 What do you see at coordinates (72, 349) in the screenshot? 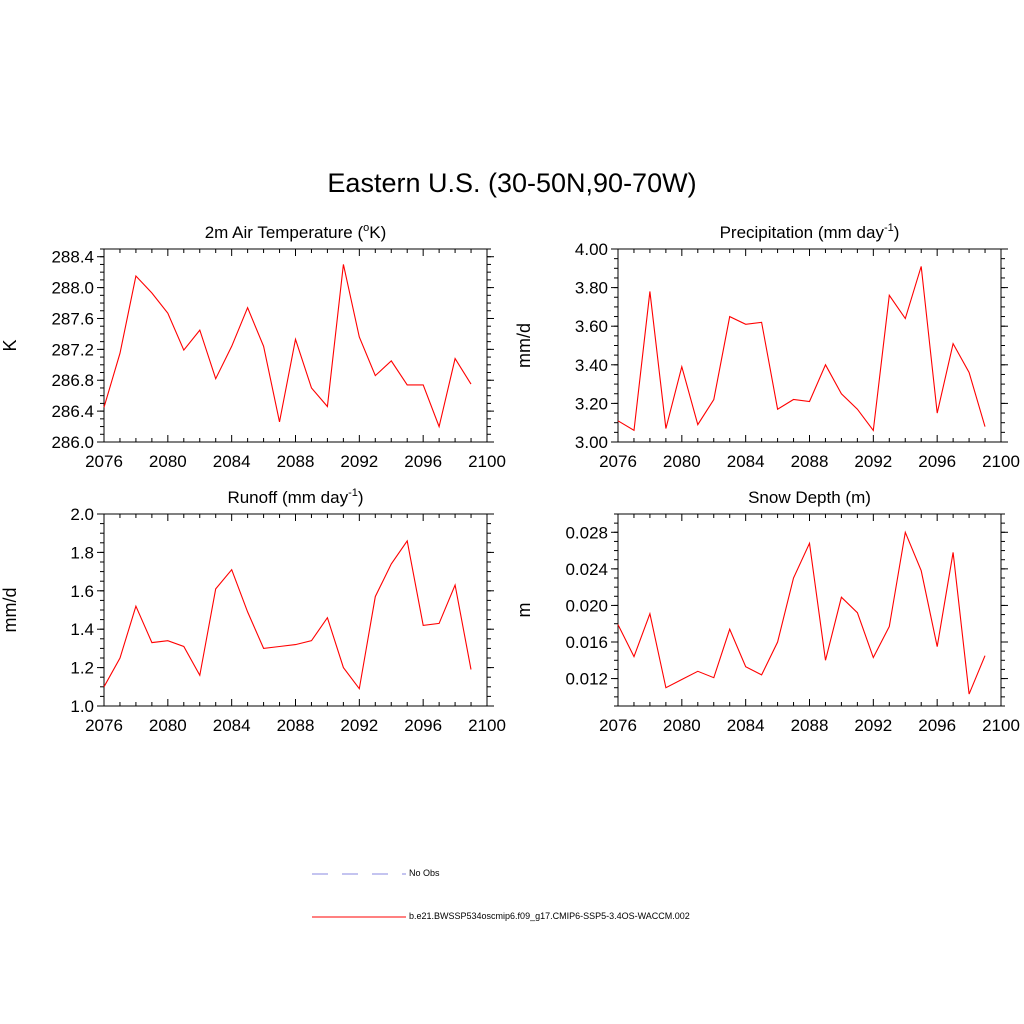
I see `y-tick-label: 287.2` at bounding box center [72, 349].